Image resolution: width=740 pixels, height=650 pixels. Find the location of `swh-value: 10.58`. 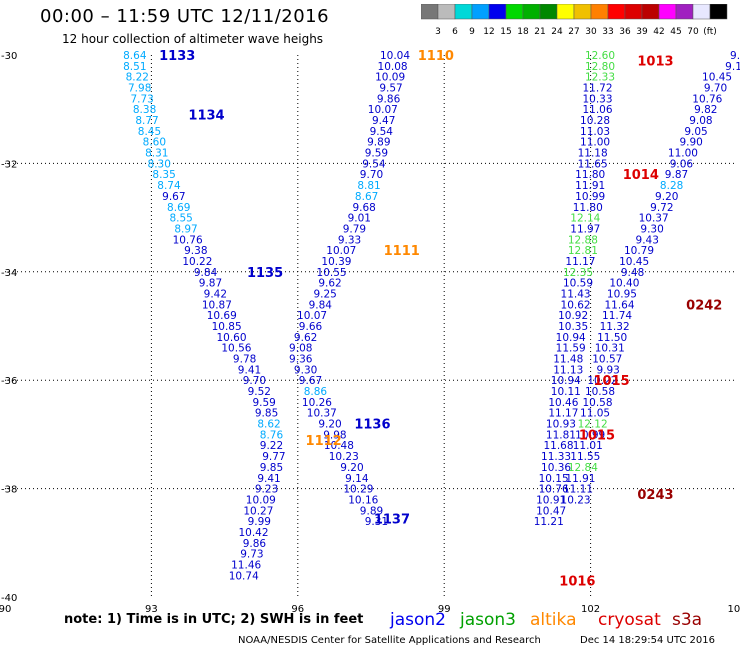

swh-value: 10.58 is located at coordinates (600, 392).